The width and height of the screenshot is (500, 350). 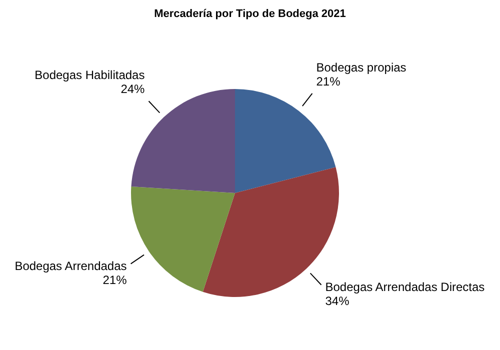 I want to click on slice-label: Bodegas Arrendadas Directas, so click(x=405, y=287).